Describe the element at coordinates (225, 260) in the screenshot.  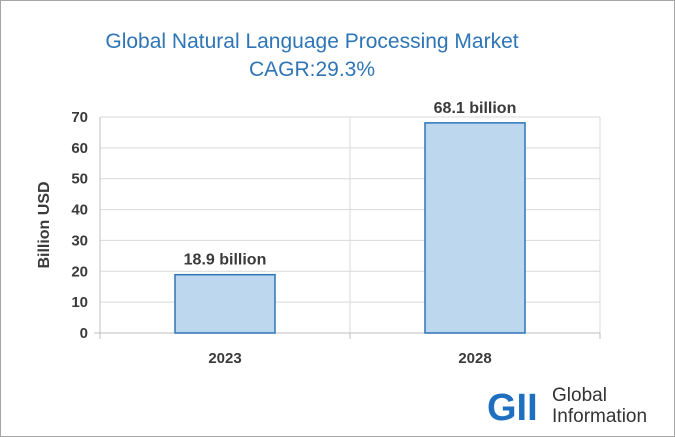
I see `data-label-2023: 18.9 billion` at that location.